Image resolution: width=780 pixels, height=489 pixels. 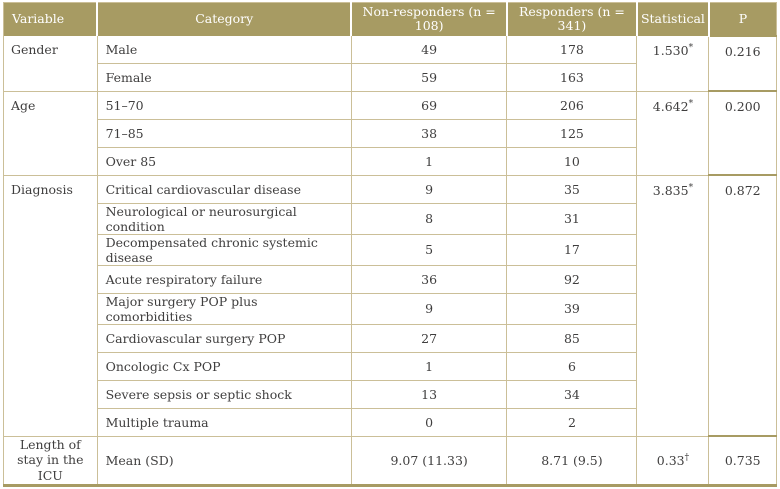 I want to click on table-row: Cardiovascular surgery POP 27 85, so click(x=390, y=338).